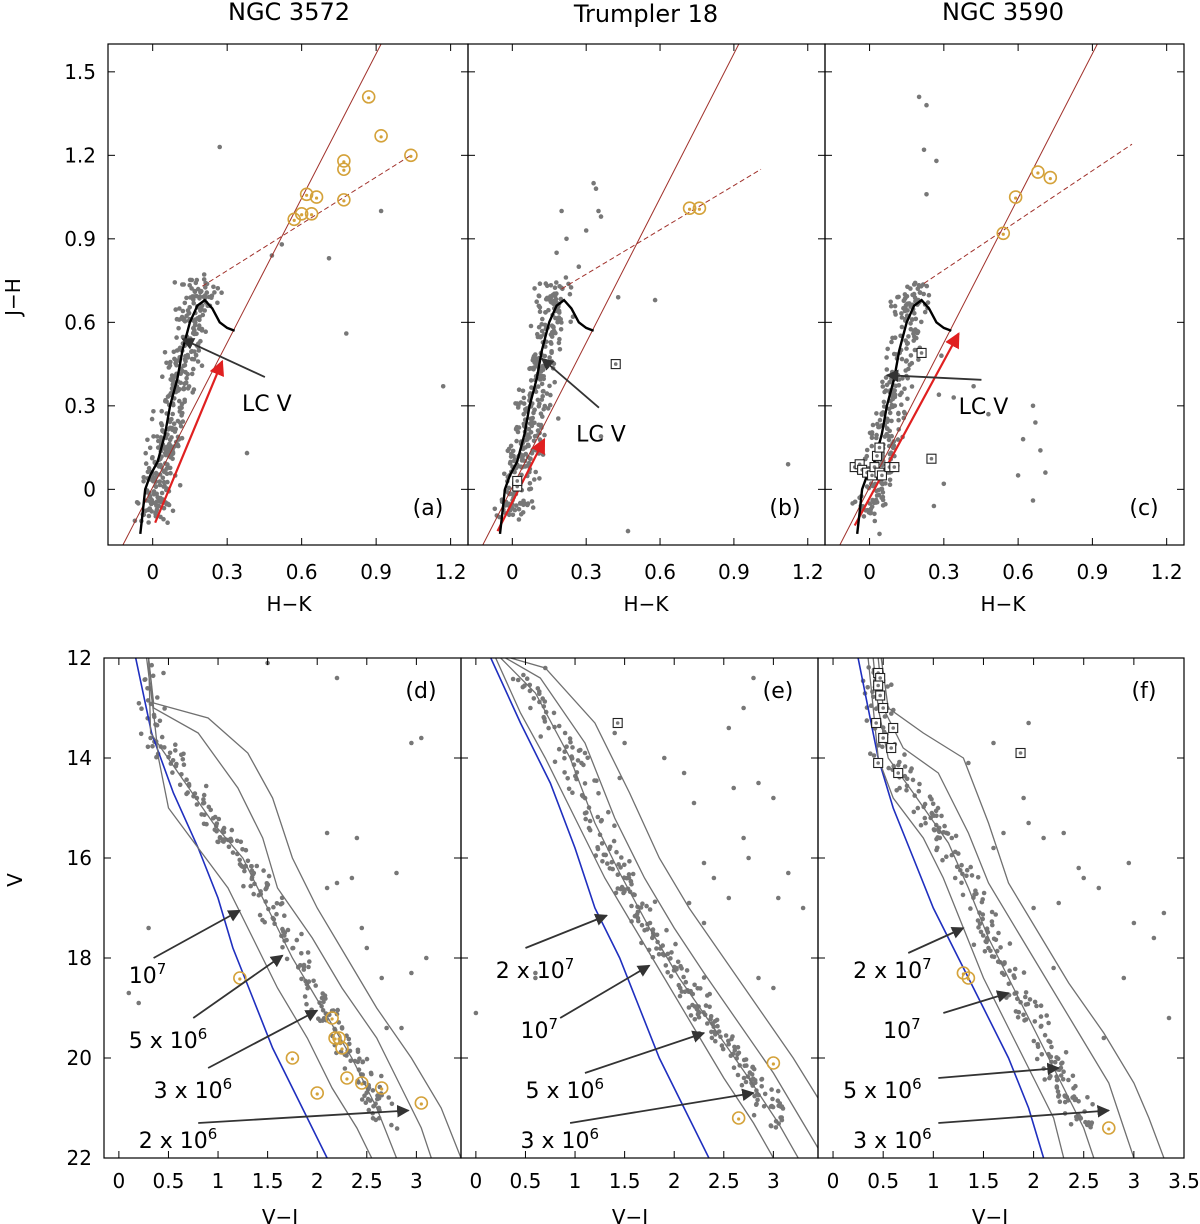  Describe the element at coordinates (784, 508) in the screenshot. I see `panel-label-b: (b)` at that location.